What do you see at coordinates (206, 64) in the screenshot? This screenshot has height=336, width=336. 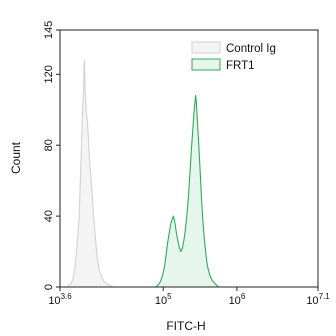 I see `legend-swatch-frt1` at bounding box center [206, 64].